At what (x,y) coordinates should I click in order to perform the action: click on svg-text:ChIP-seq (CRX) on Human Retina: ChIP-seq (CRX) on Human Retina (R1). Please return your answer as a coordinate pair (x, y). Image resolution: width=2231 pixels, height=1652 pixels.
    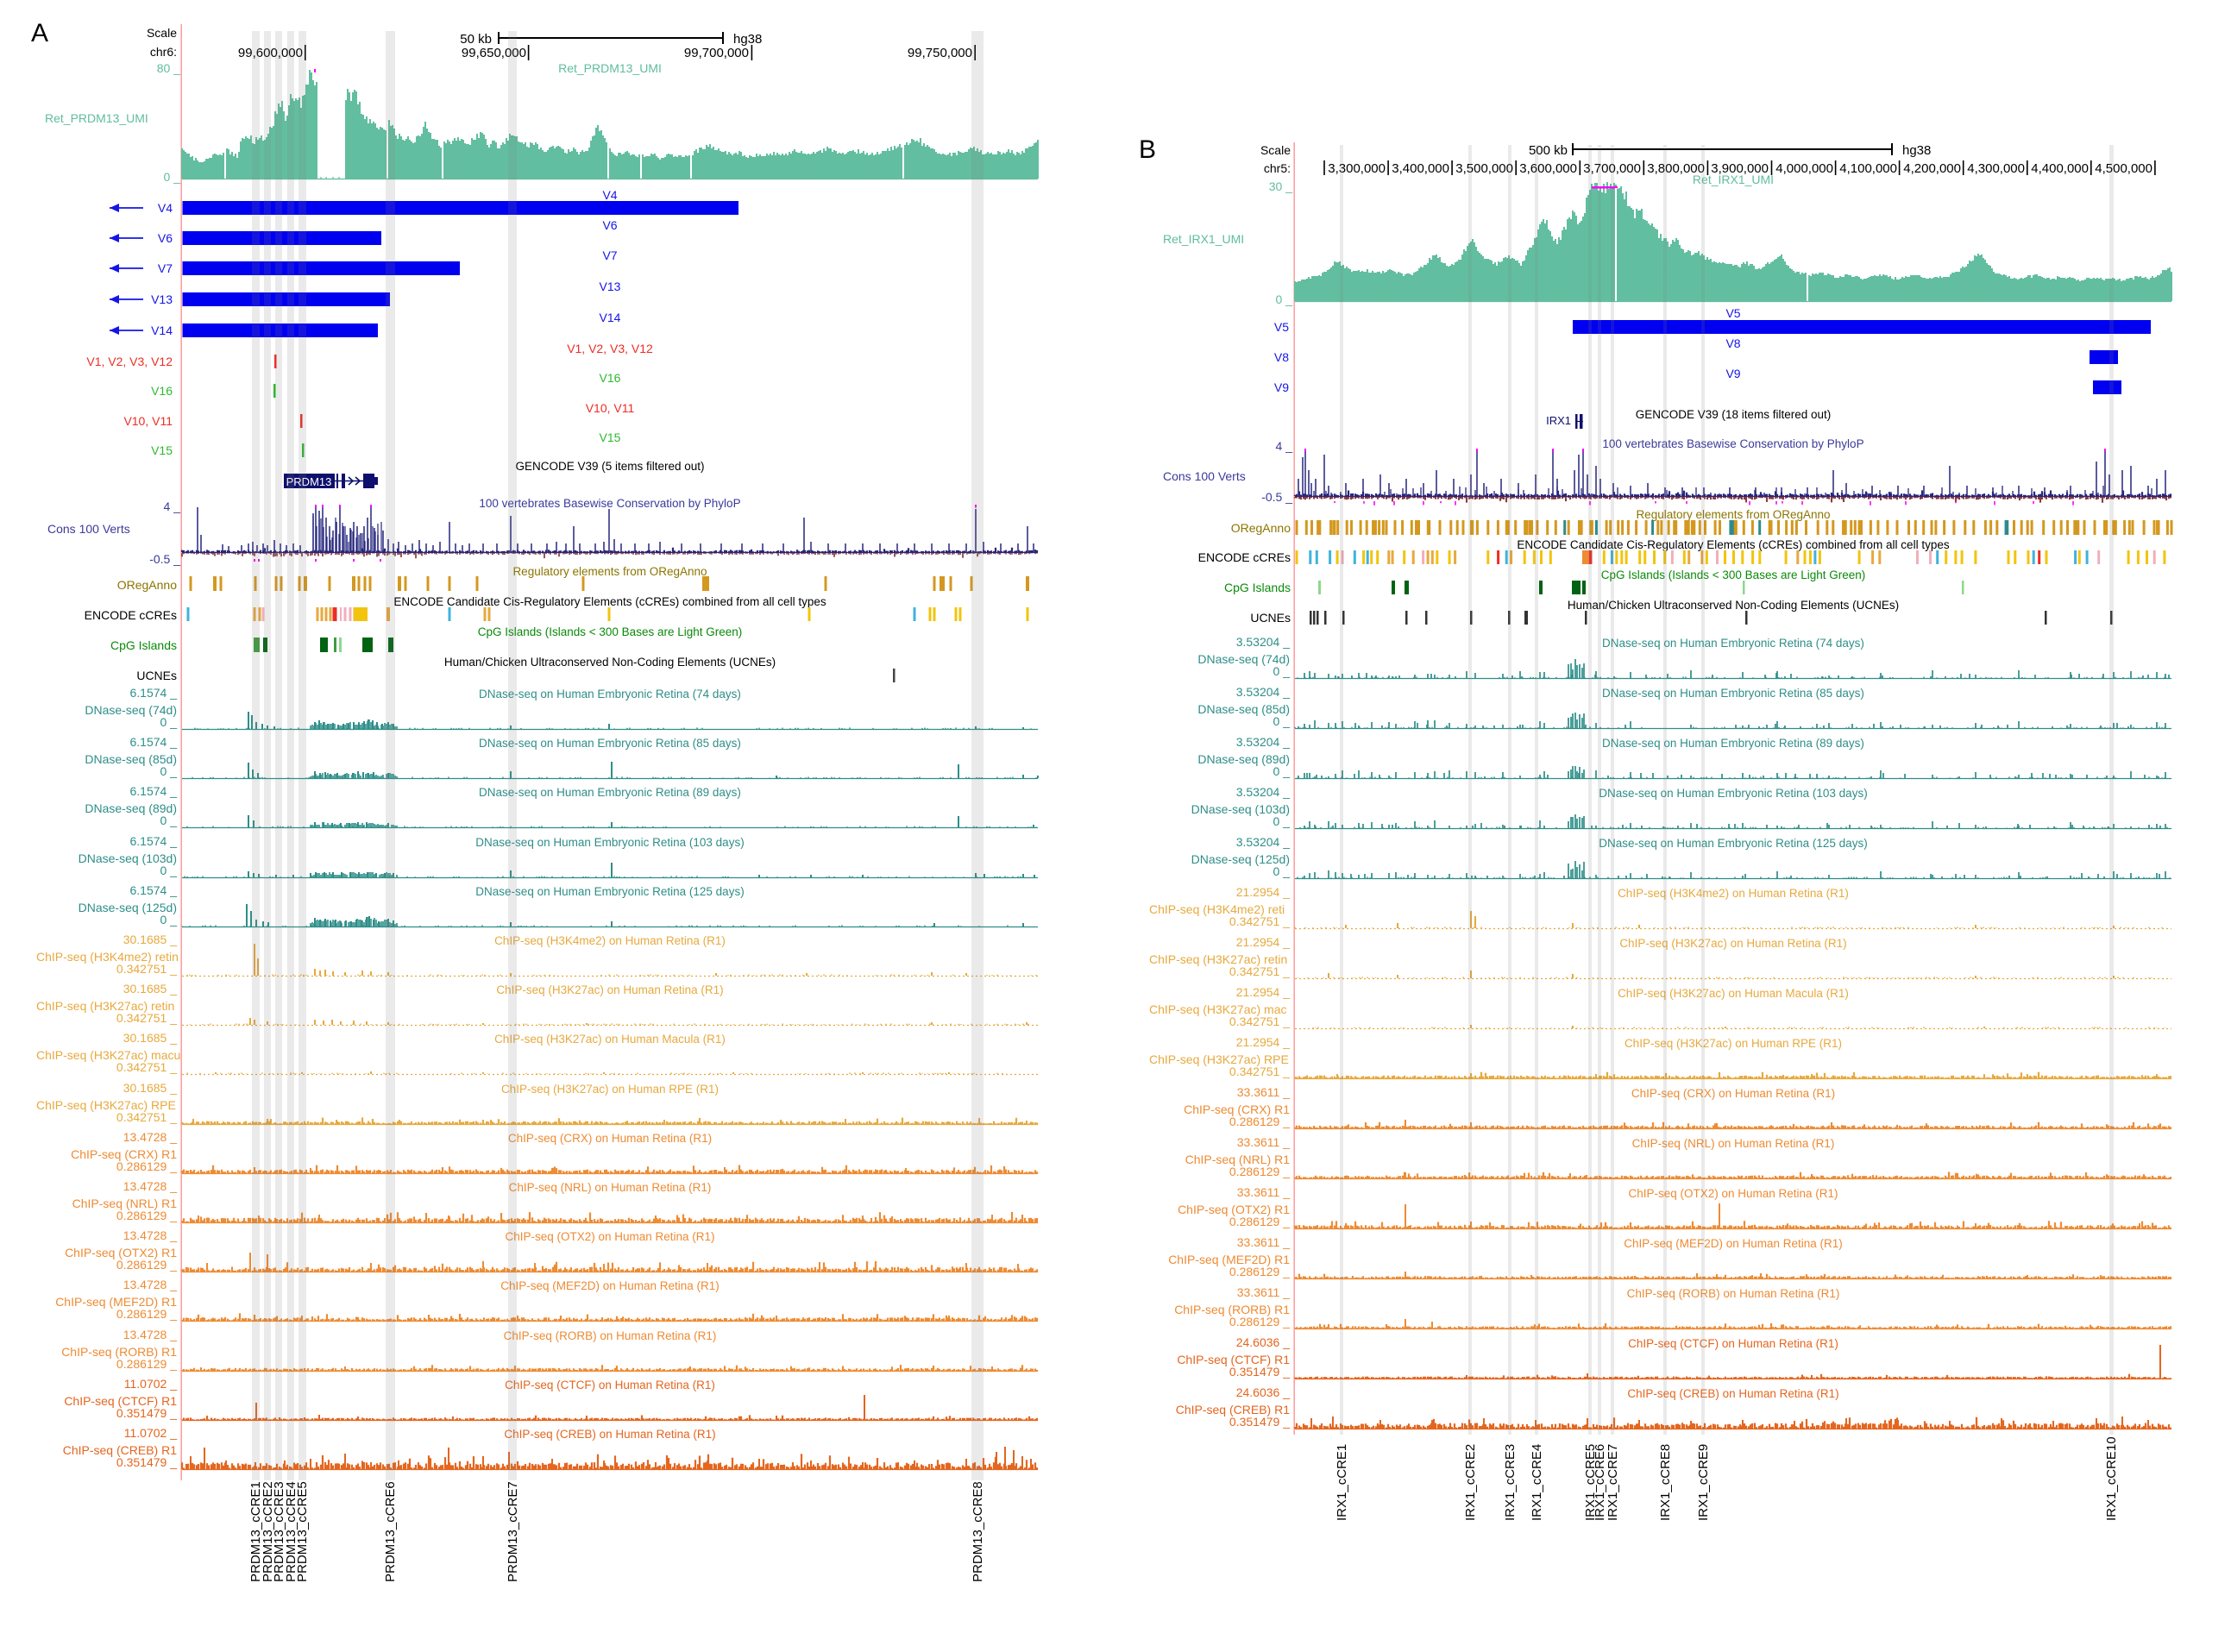
    Looking at the image, I should click on (1733, 1093).